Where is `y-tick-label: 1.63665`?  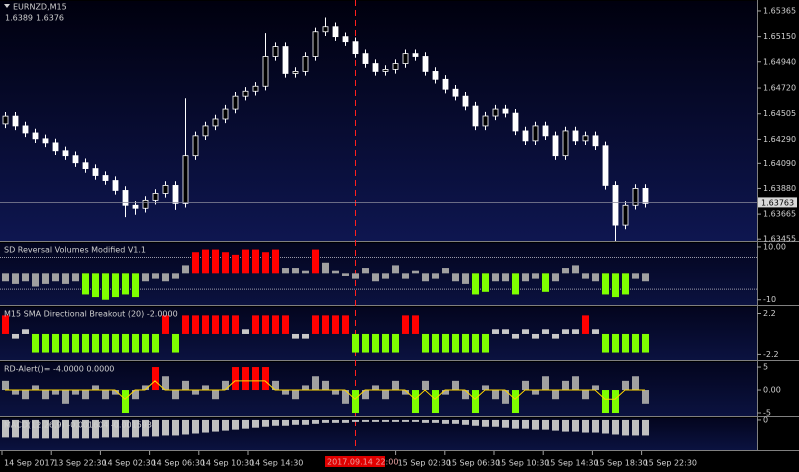
y-tick-label: 1.63665 is located at coordinates (779, 214).